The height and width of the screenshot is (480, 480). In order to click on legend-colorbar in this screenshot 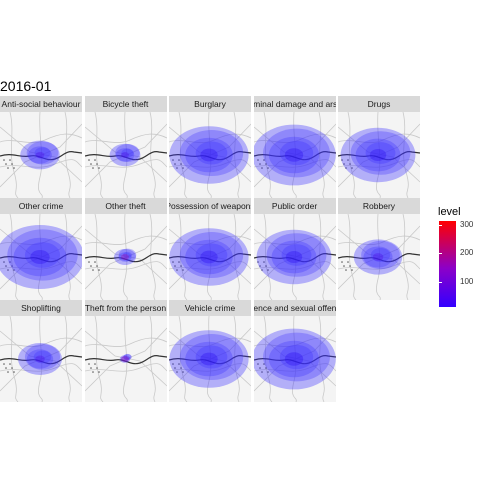, I will do `click(447, 264)`.